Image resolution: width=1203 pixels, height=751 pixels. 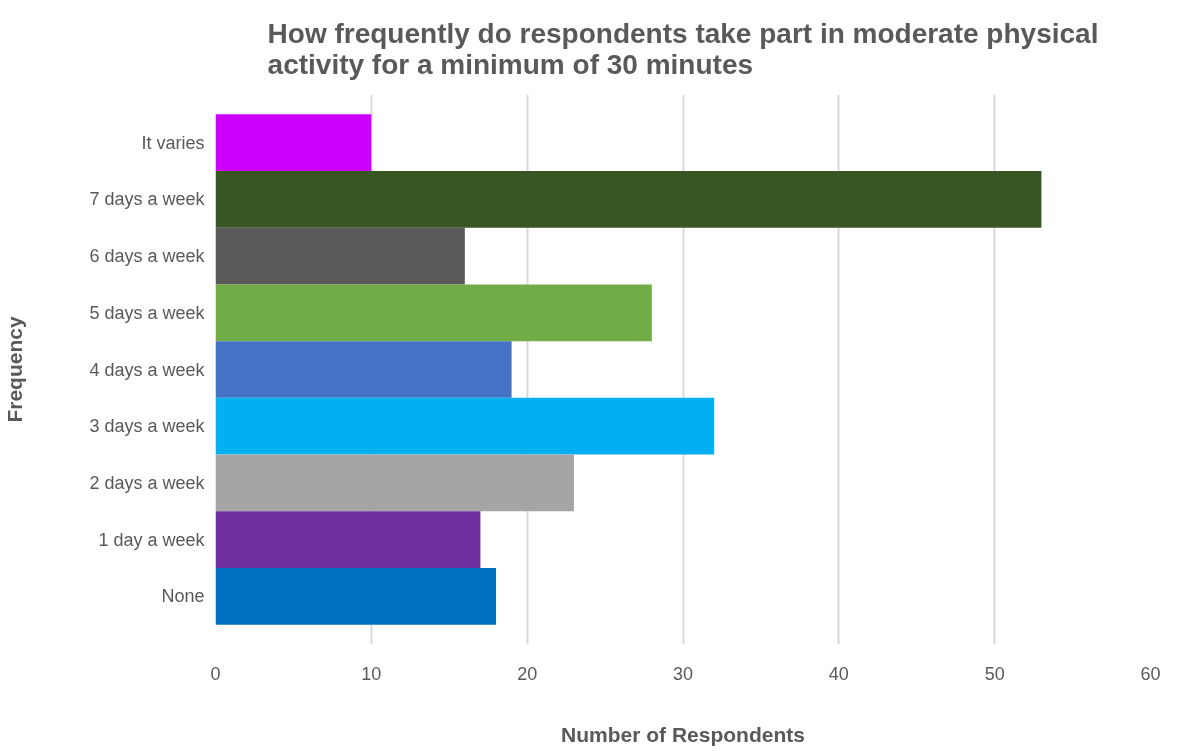 What do you see at coordinates (527, 673) in the screenshot?
I see `x-tick-label: 20` at bounding box center [527, 673].